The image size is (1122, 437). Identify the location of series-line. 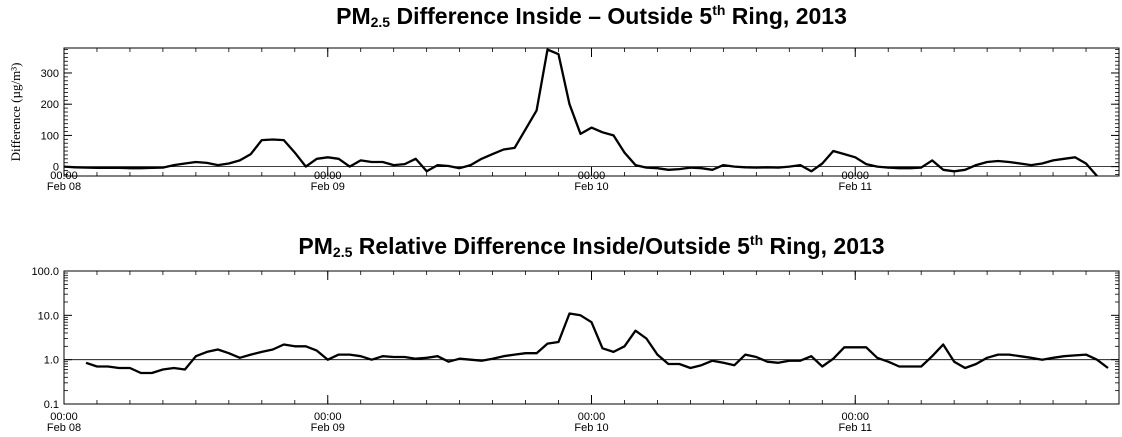
(597, 343).